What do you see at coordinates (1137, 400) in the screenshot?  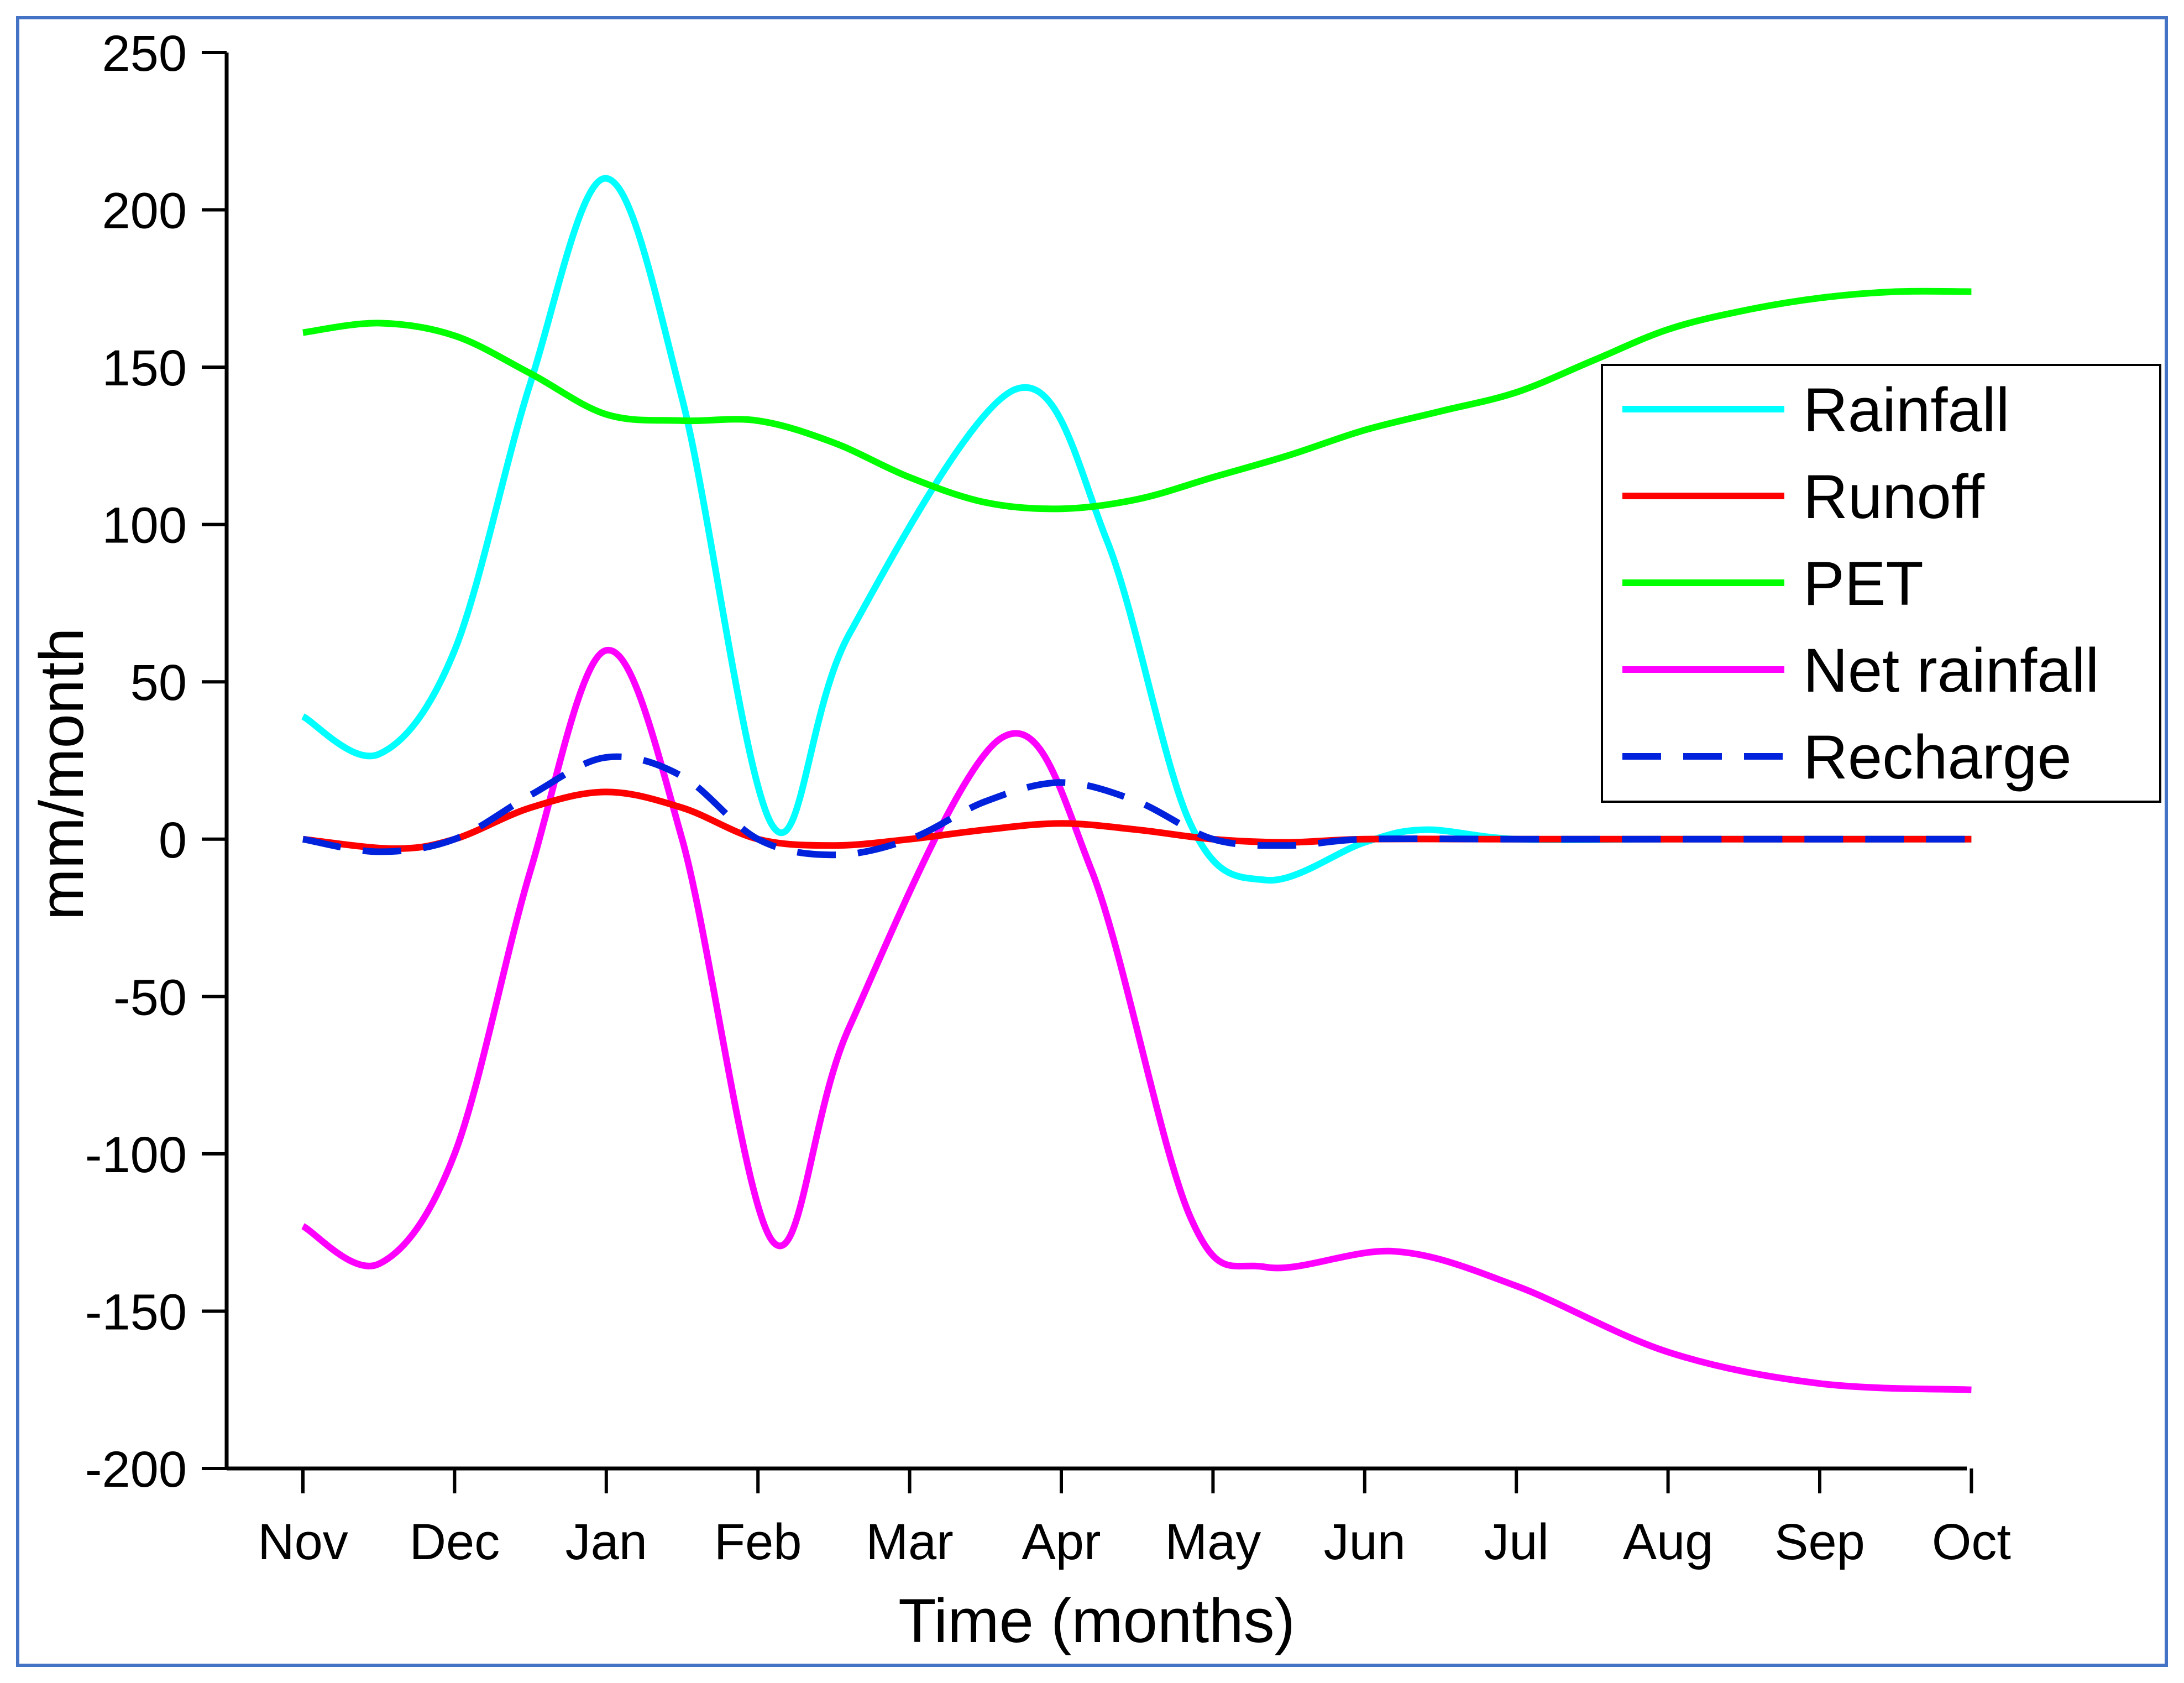 I see `series-line-pet` at bounding box center [1137, 400].